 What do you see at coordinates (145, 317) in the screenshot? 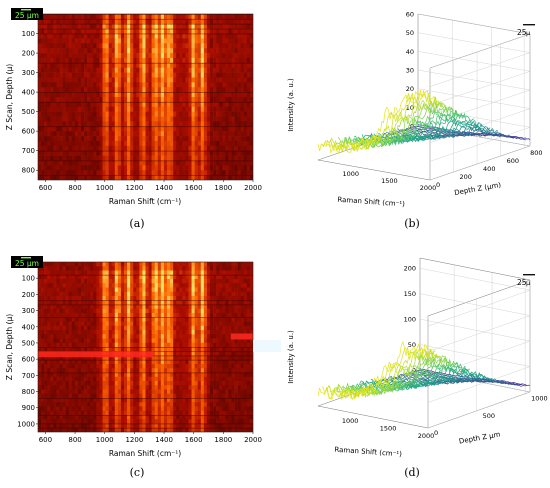
I see `scan-line` at bounding box center [145, 317].